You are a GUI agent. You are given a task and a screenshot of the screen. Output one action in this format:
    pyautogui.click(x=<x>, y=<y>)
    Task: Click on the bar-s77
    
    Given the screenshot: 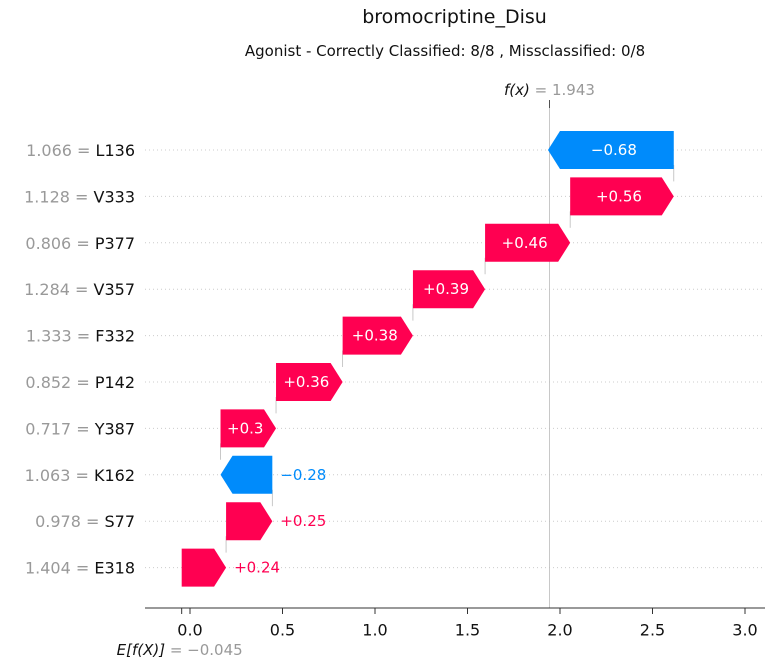 What is the action you would take?
    pyautogui.click(x=249, y=521)
    